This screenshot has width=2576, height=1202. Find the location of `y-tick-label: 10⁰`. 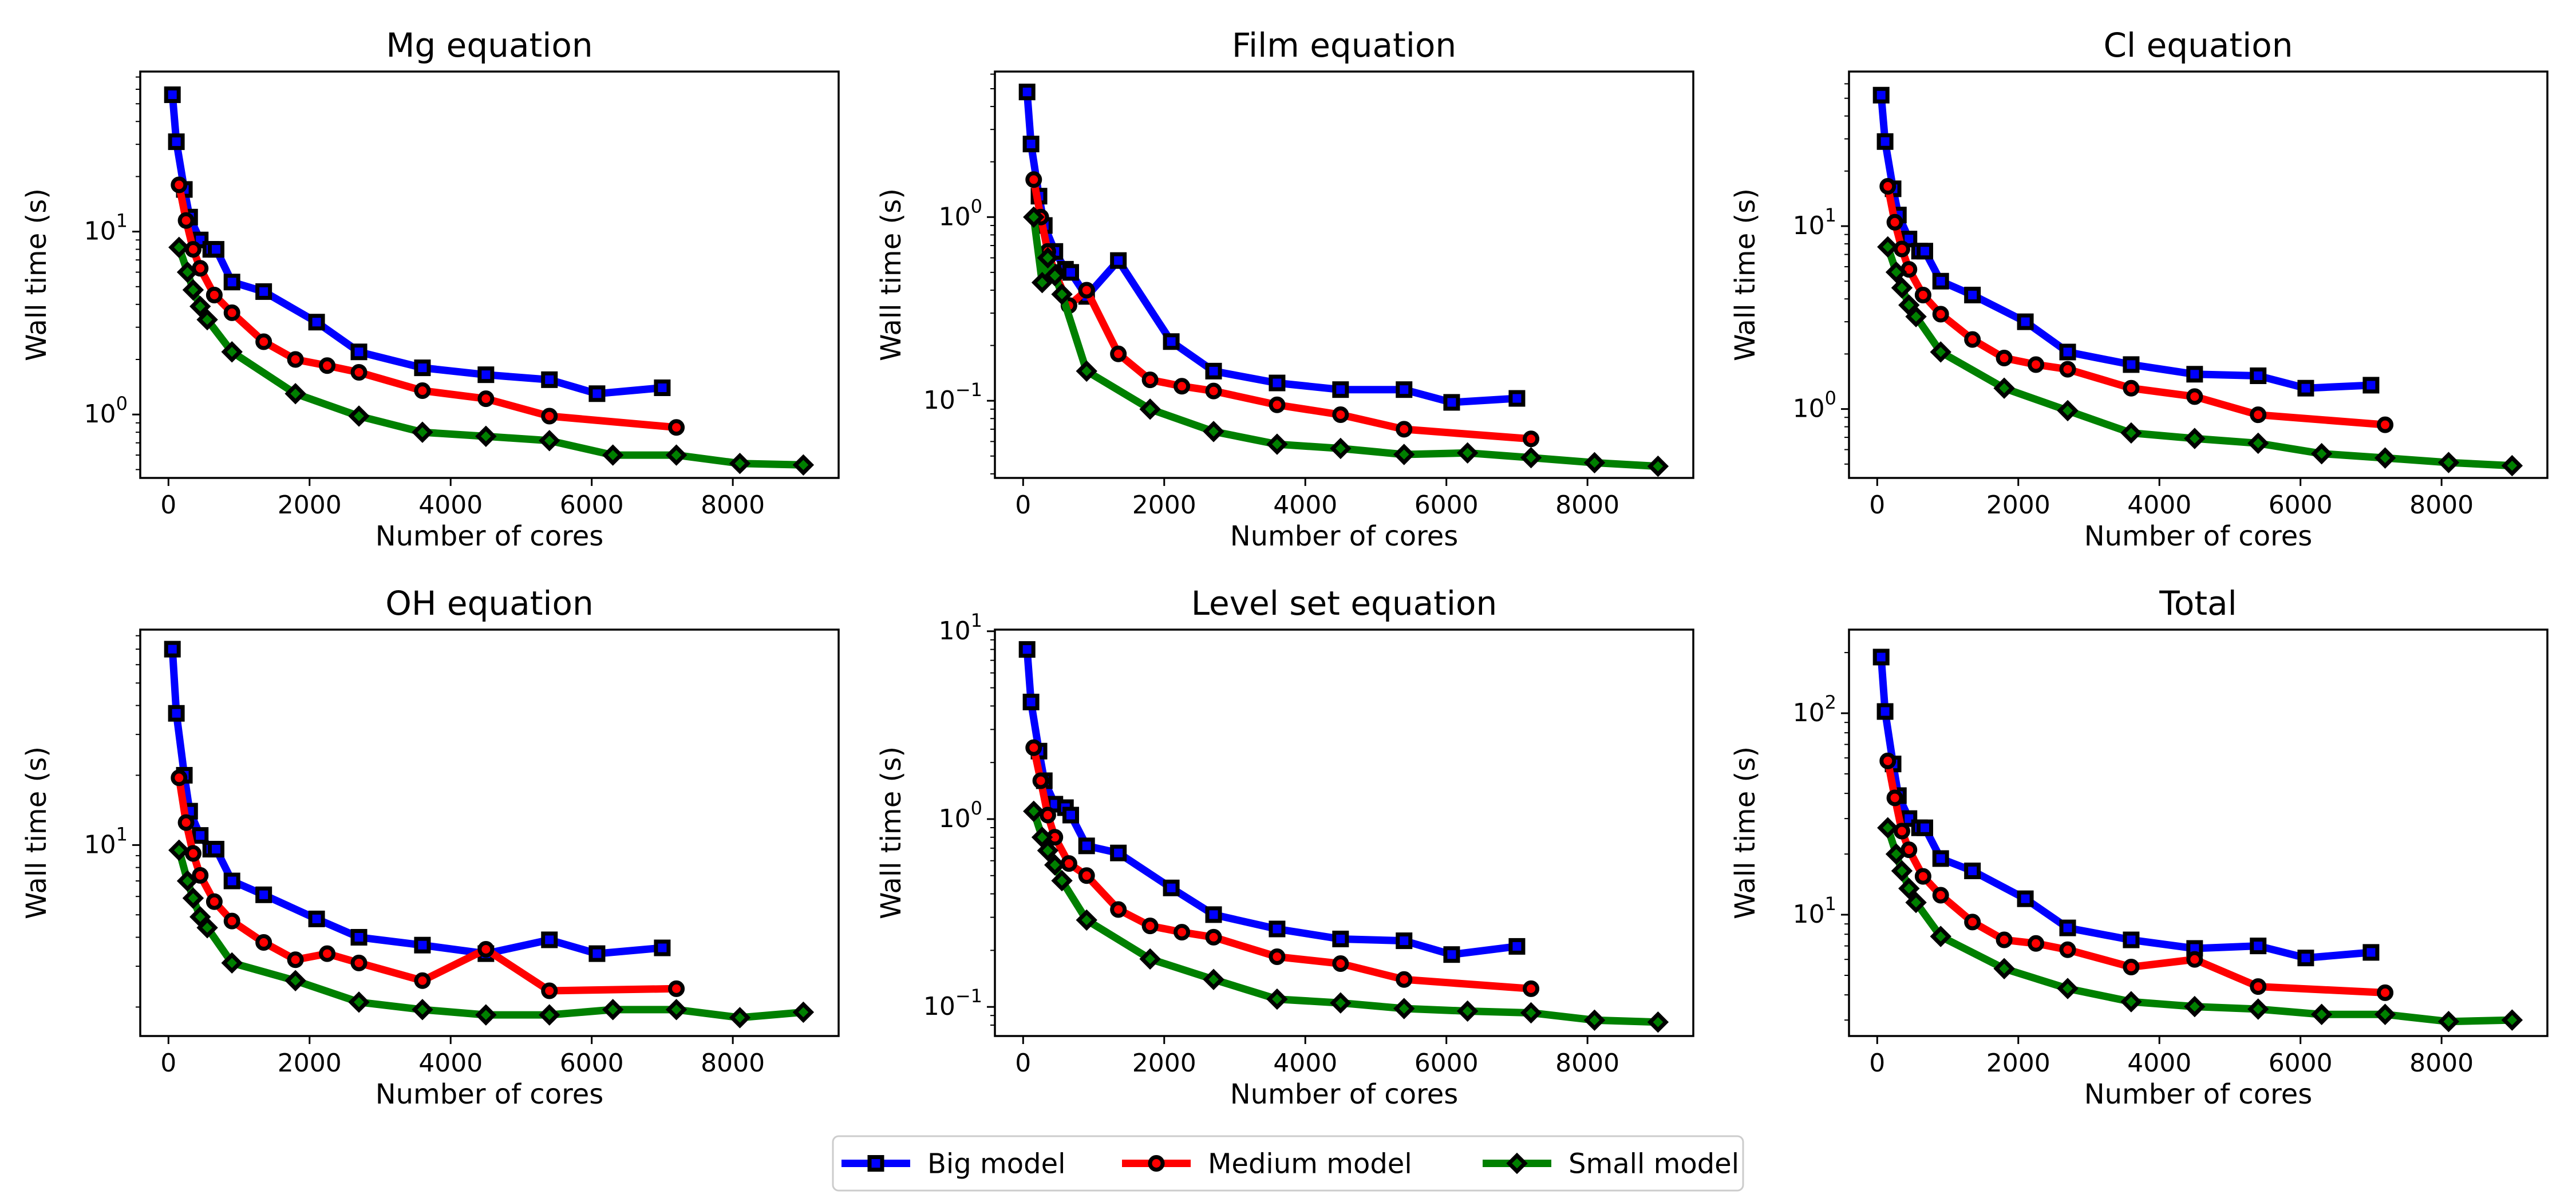

y-tick-label: 10⁰ is located at coordinates (1814, 406).